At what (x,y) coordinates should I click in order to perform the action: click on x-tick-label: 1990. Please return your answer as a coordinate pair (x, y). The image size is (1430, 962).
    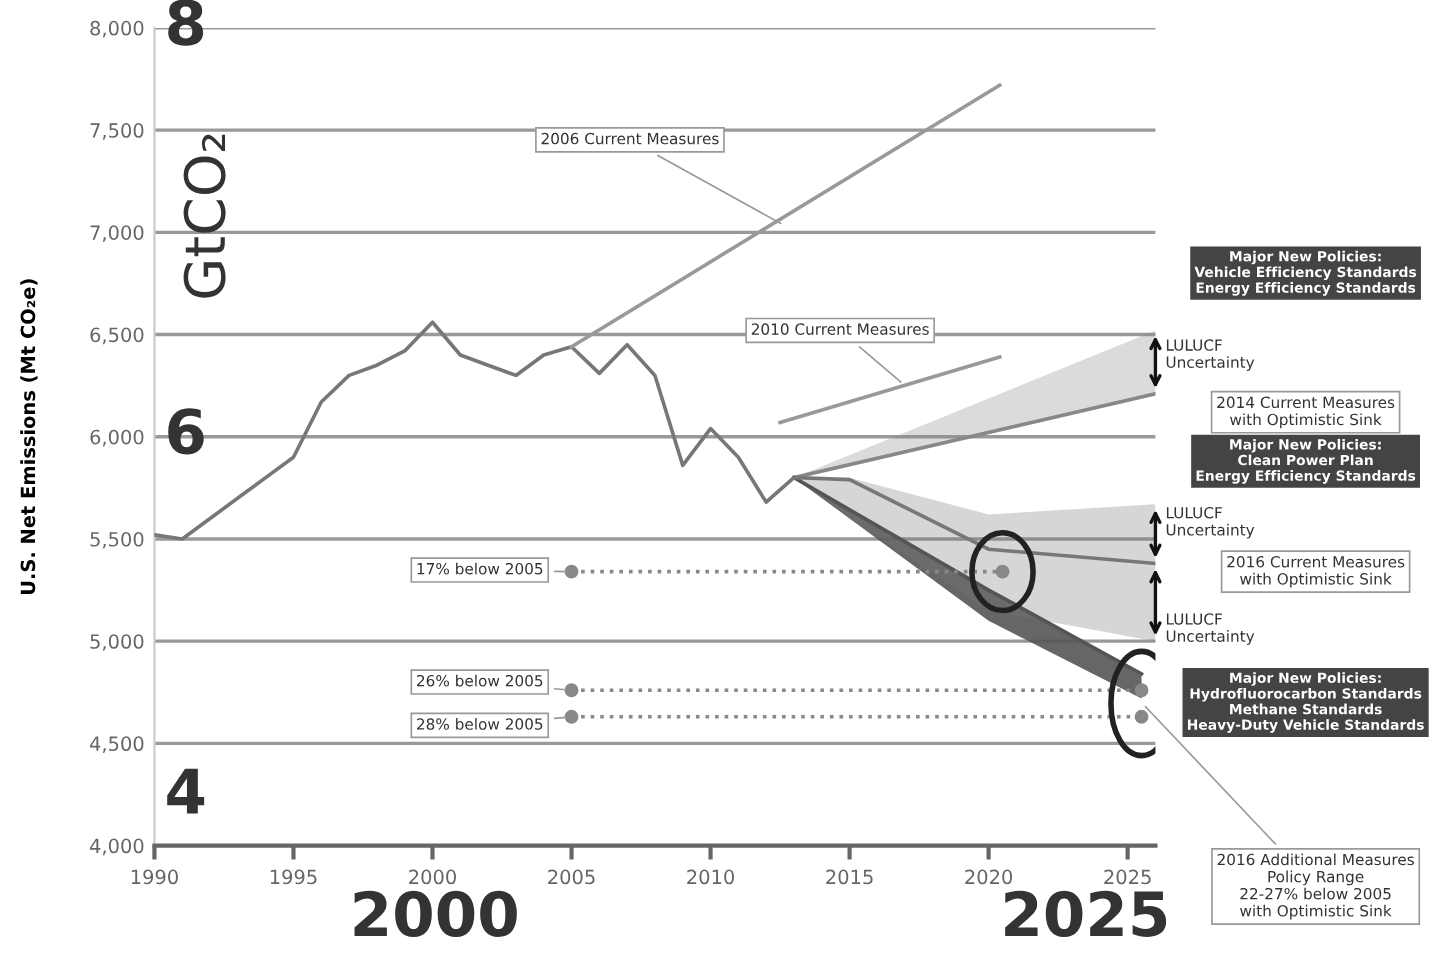
    Looking at the image, I should click on (154, 877).